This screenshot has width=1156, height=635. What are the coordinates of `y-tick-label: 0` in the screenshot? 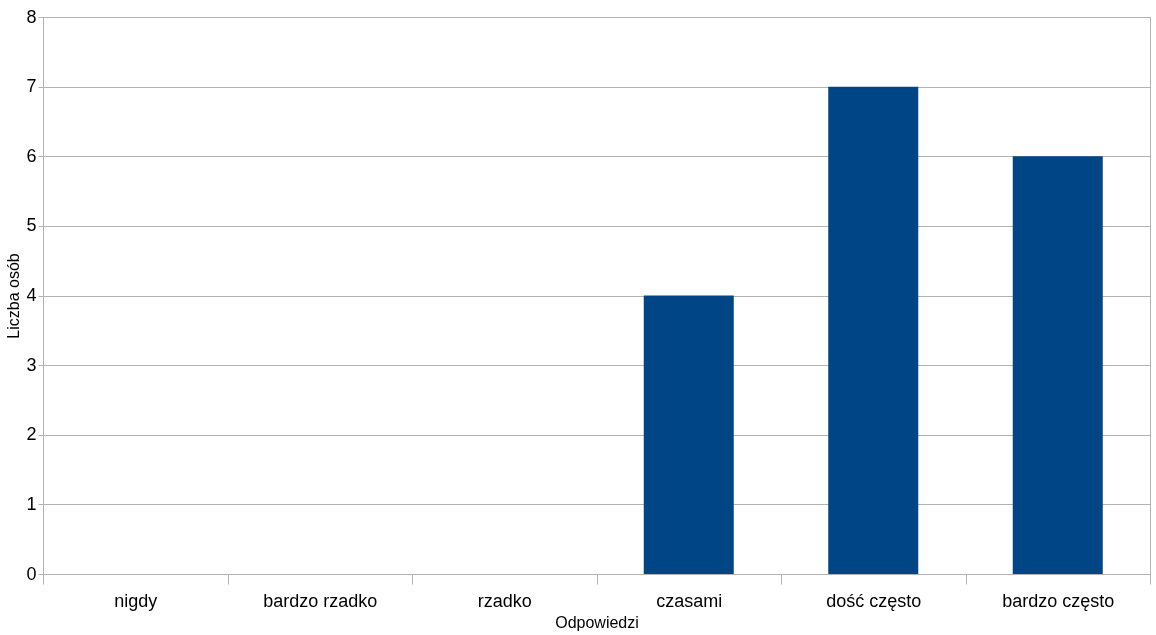 It's located at (31, 573).